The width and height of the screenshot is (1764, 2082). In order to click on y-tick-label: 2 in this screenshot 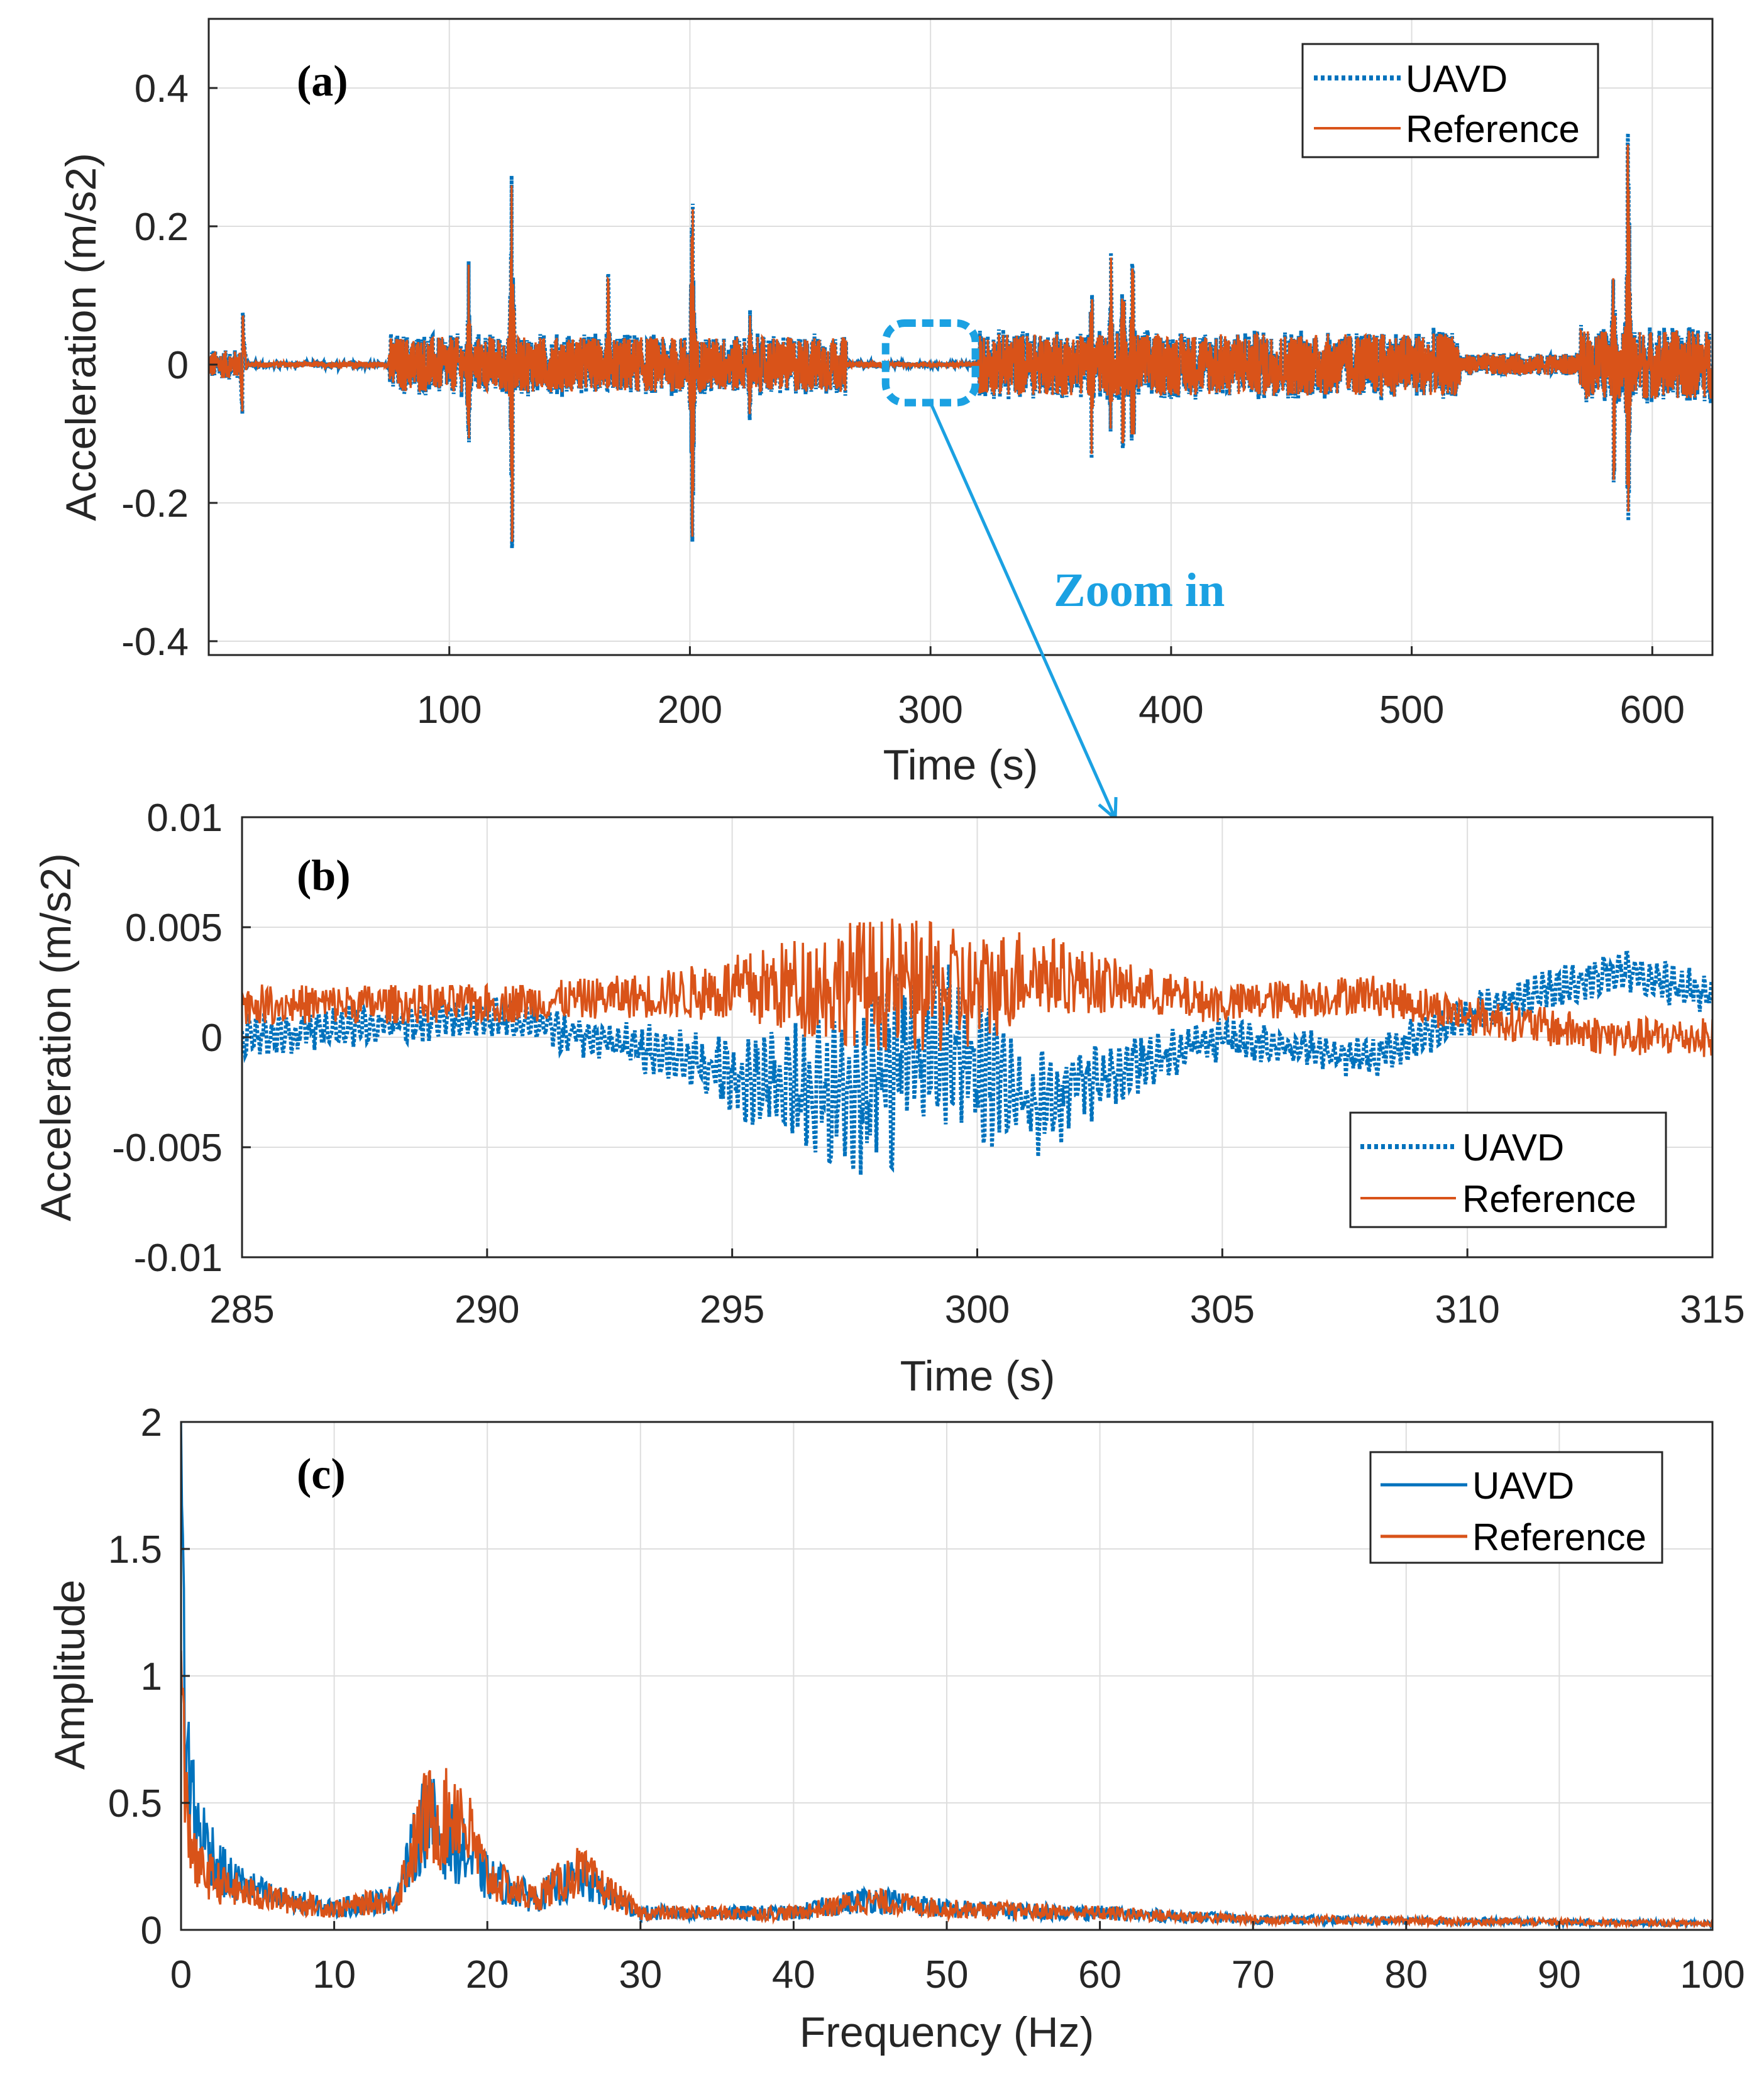, I will do `click(151, 1423)`.